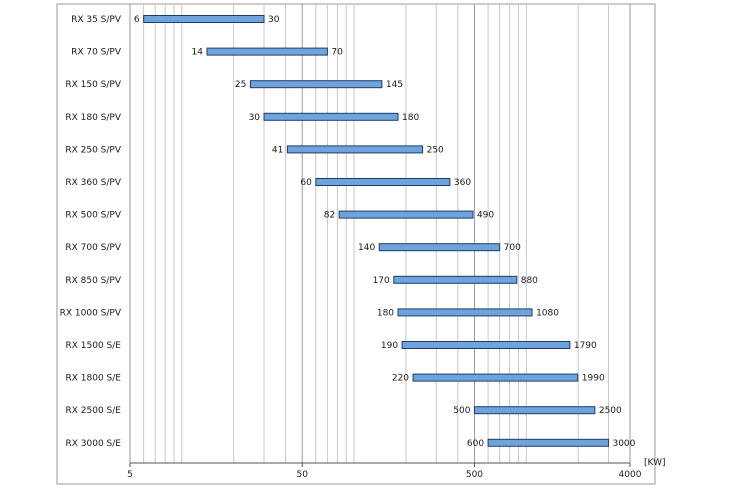 Image resolution: width=750 pixels, height=489 pixels. What do you see at coordinates (384, 471) in the screenshot?
I see `x-axis: 5 50 500 4000` at bounding box center [384, 471].